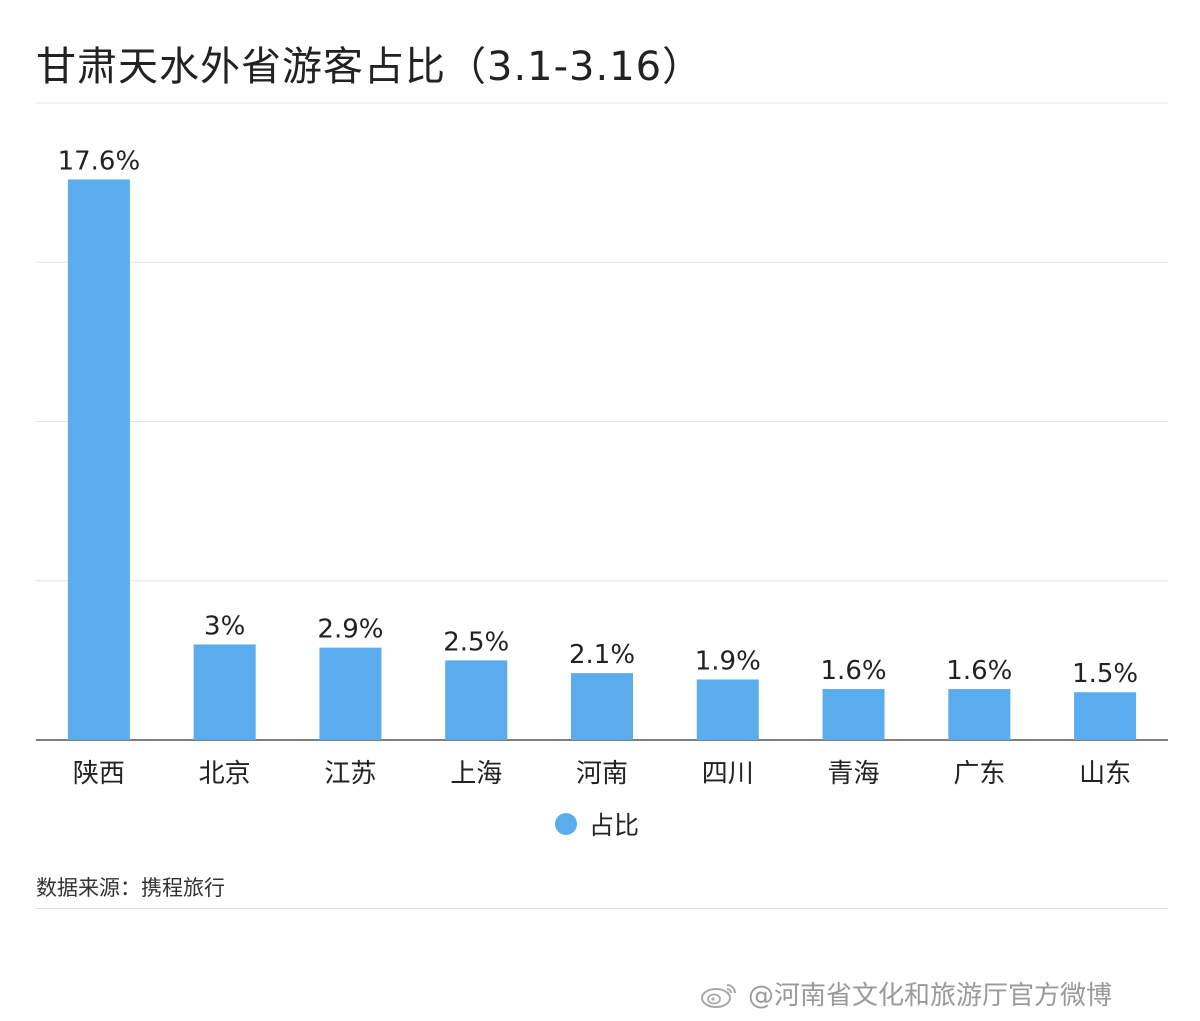 The width and height of the screenshot is (1200, 1021). I want to click on x-tick-label-2: 江苏, so click(350, 774).